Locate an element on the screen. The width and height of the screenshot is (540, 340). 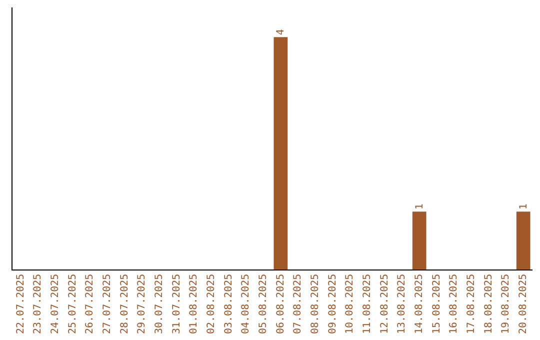
x-tick-label: 09.08.2025 is located at coordinates (332, 304).